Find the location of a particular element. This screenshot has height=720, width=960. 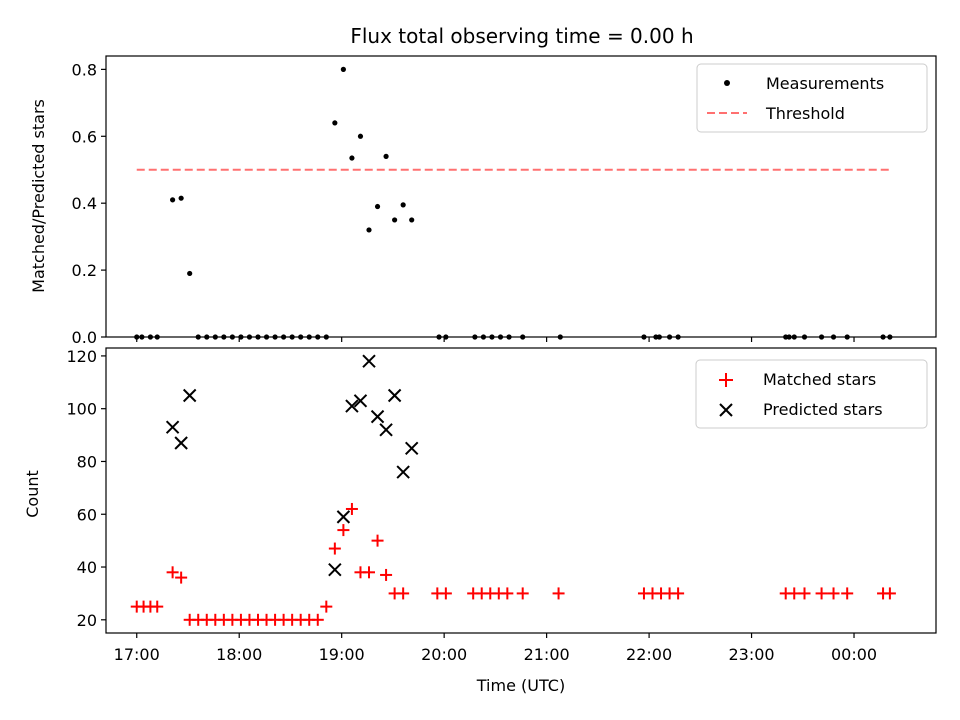

x-axis-label: Time (UTC) is located at coordinates (520, 685).